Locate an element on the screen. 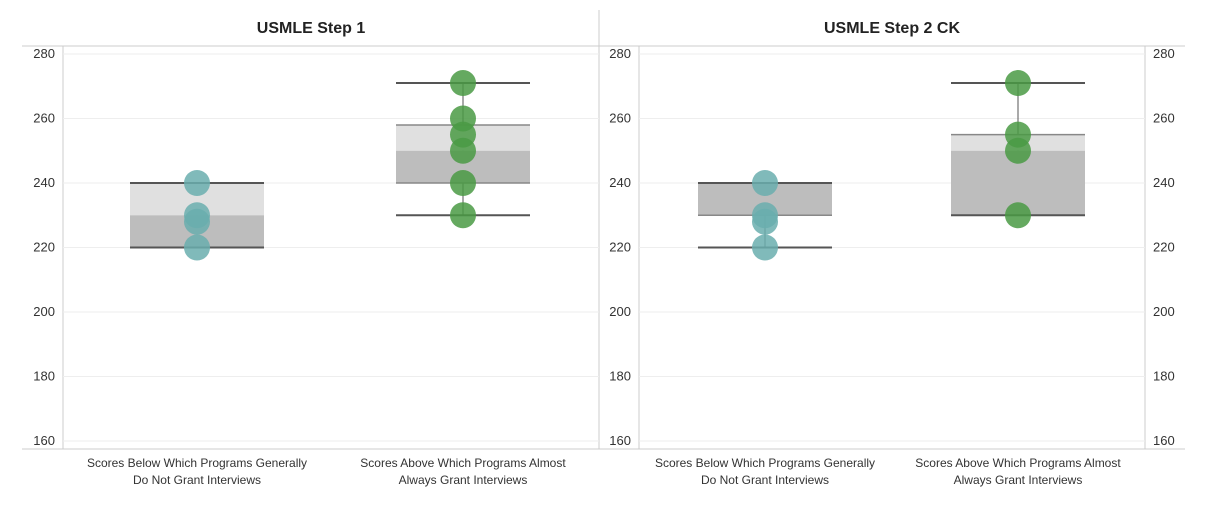 This screenshot has width=1222, height=523. category-label-below-step2-line1: Scores Below Which Programs Generally is located at coordinates (765, 463).